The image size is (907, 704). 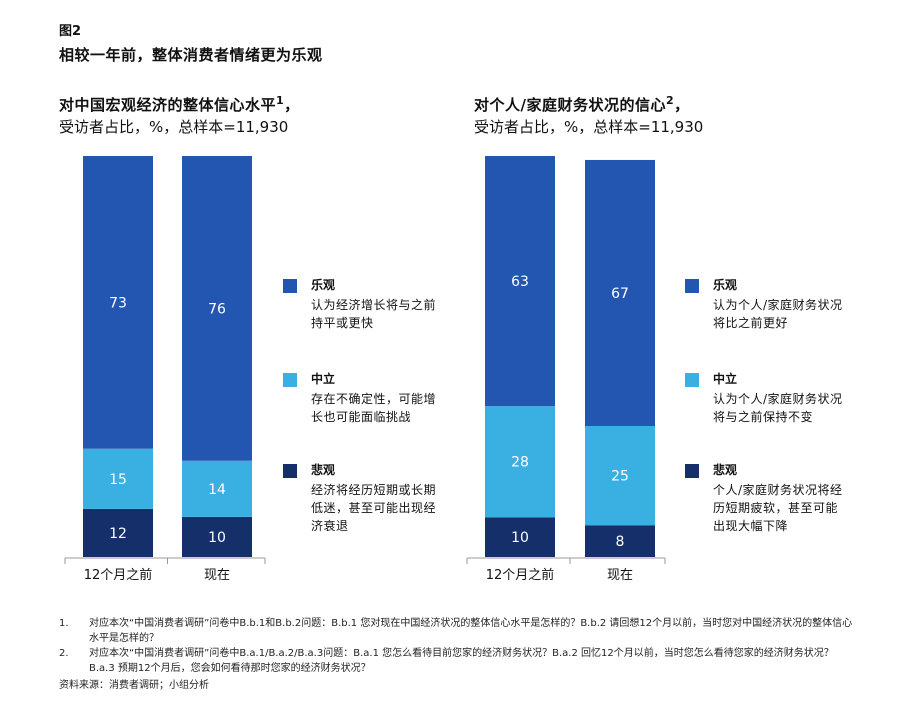 What do you see at coordinates (64, 653) in the screenshot?
I see `footnote-2-number: 2.` at bounding box center [64, 653].